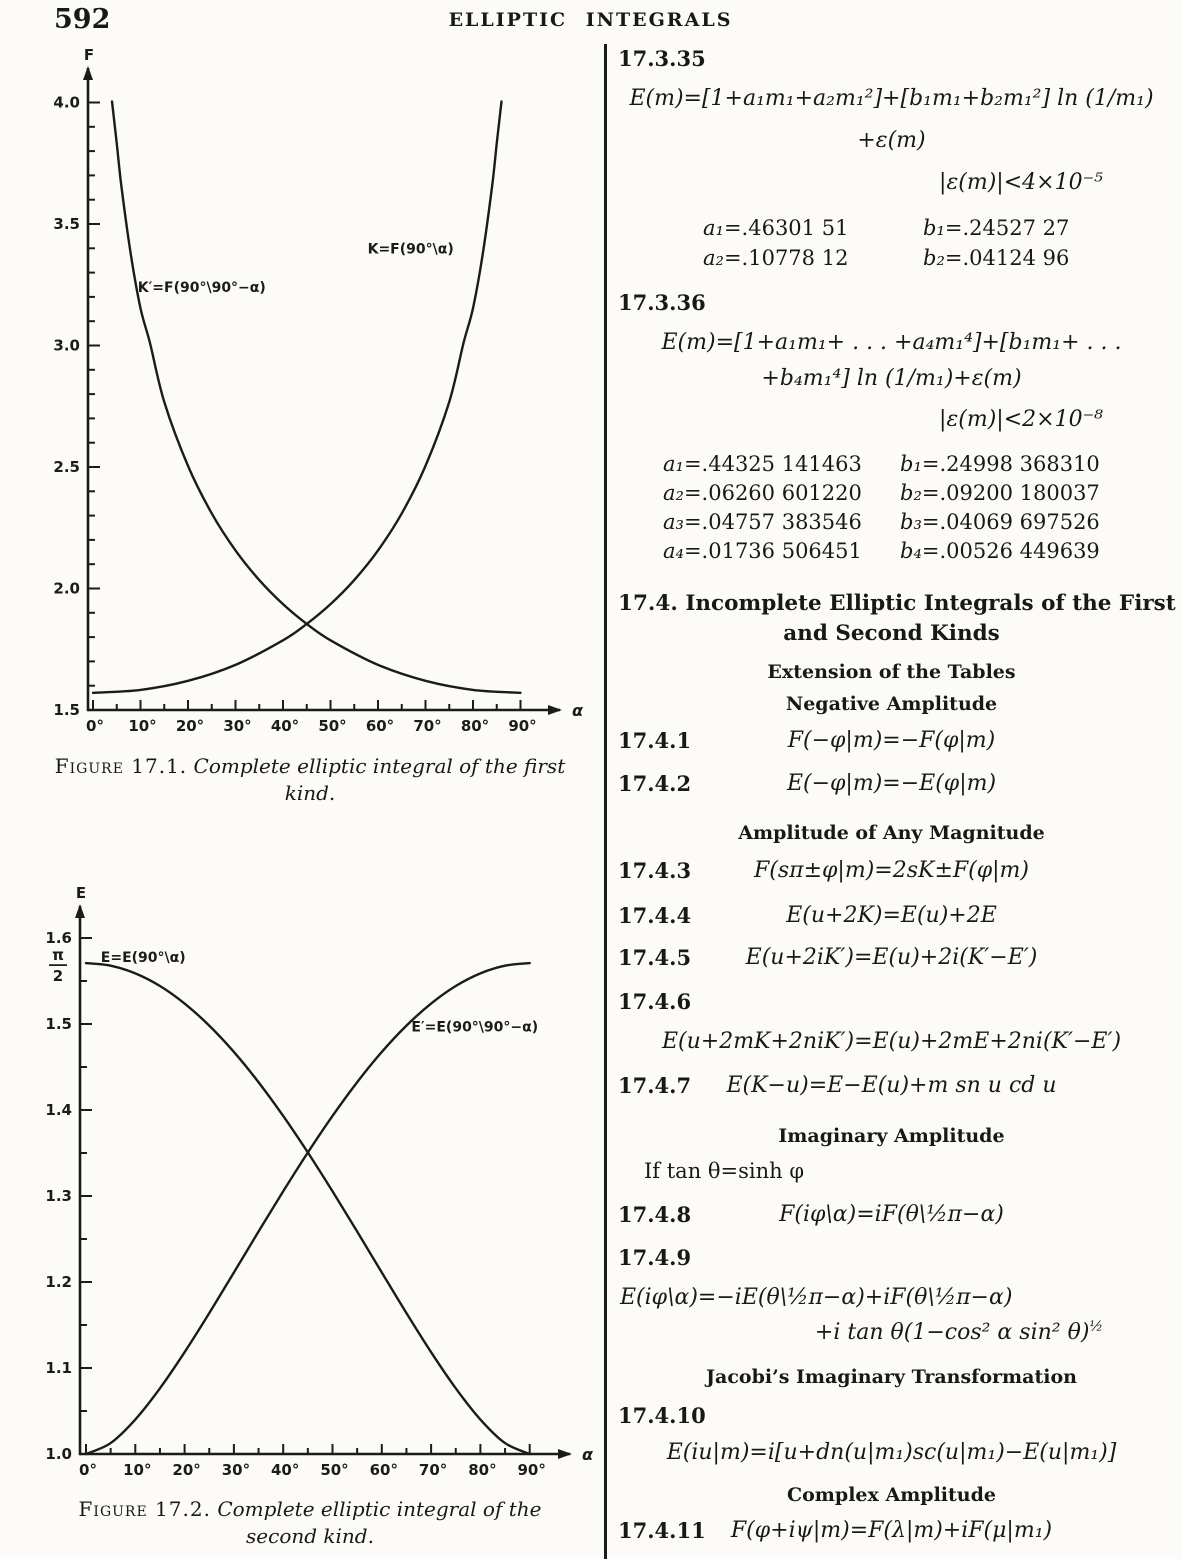 This screenshot has height=1559, width=1181. I want to click on const-a4-value: =.01736 506451, so click(772, 551).